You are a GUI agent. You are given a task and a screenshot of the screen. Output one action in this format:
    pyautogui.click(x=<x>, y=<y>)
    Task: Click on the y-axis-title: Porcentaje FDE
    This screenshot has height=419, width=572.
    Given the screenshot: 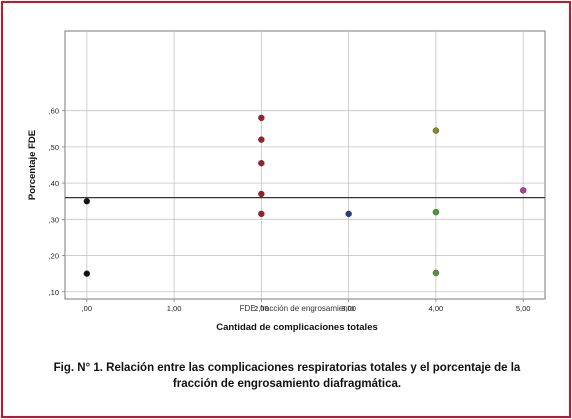 What is the action you would take?
    pyautogui.click(x=32, y=165)
    